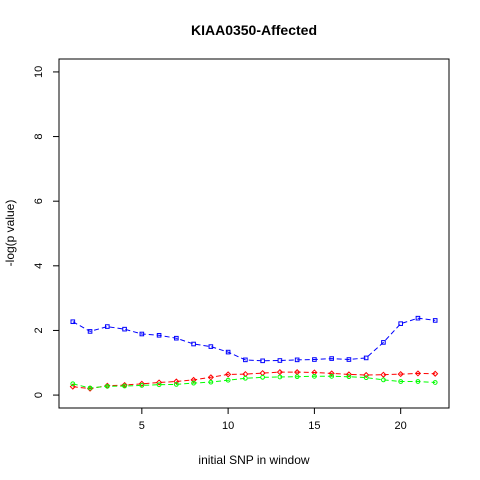 The height and width of the screenshot is (480, 480). I want to click on y-tick-label: 2, so click(39, 330).